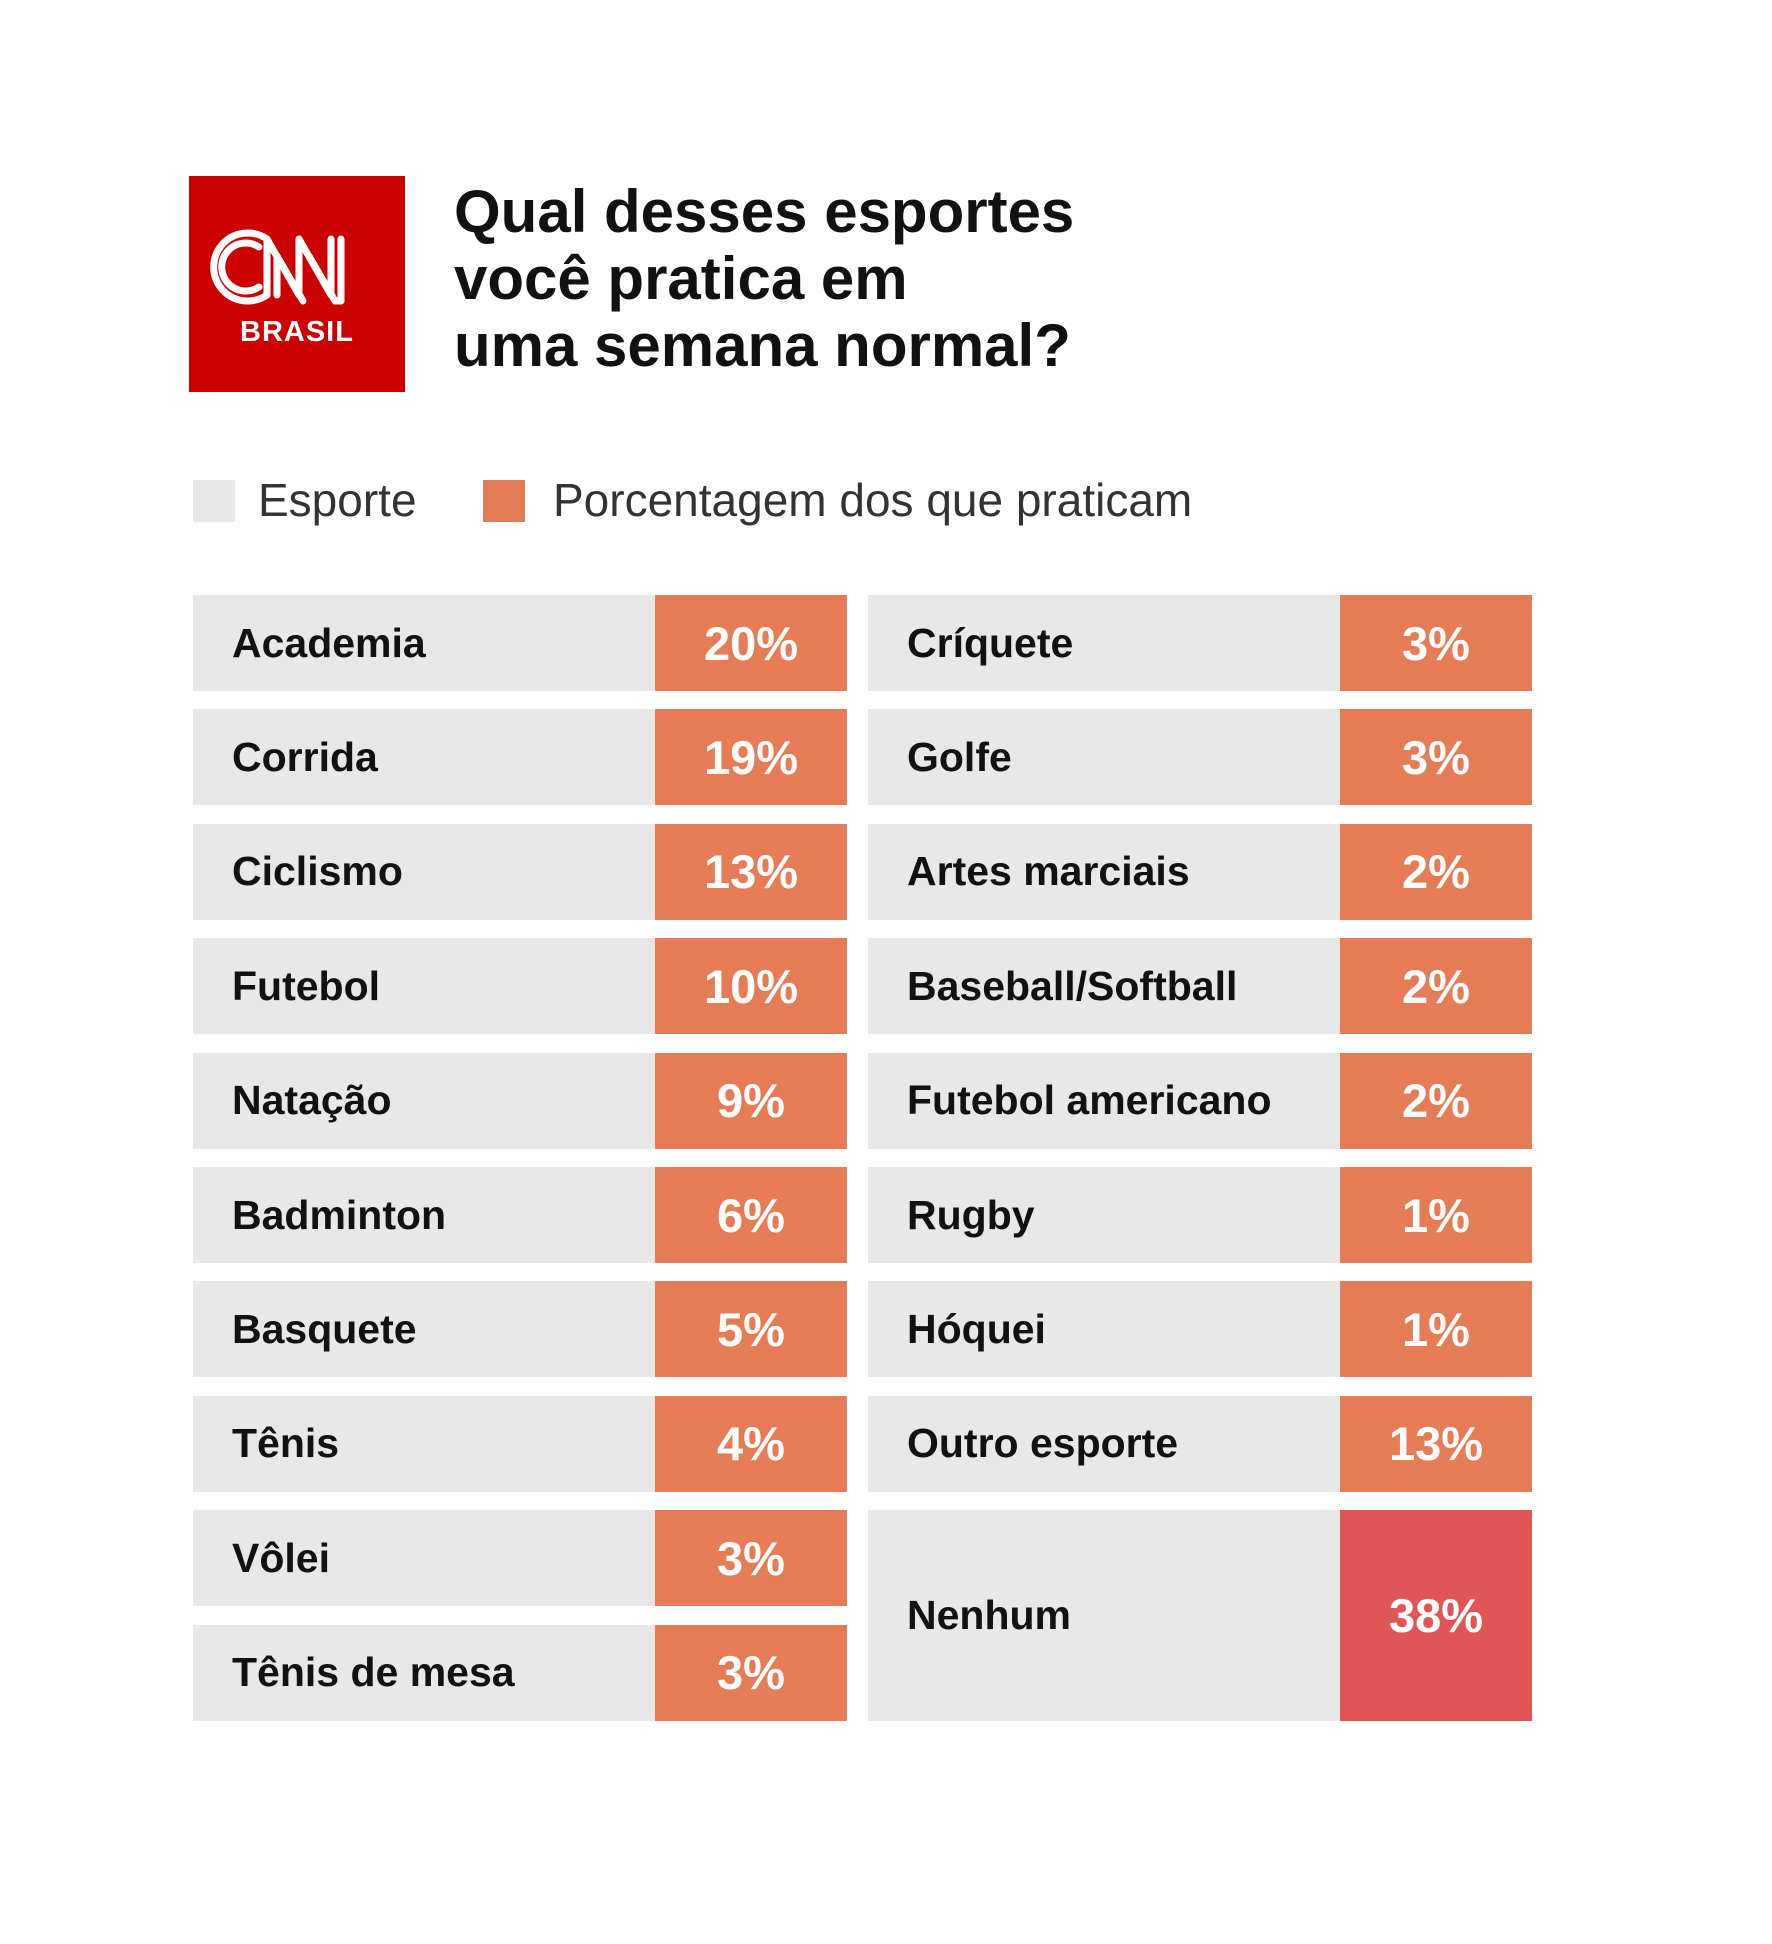 The image size is (1772, 1944). I want to click on sport-percentage: 38%, so click(1436, 1615).